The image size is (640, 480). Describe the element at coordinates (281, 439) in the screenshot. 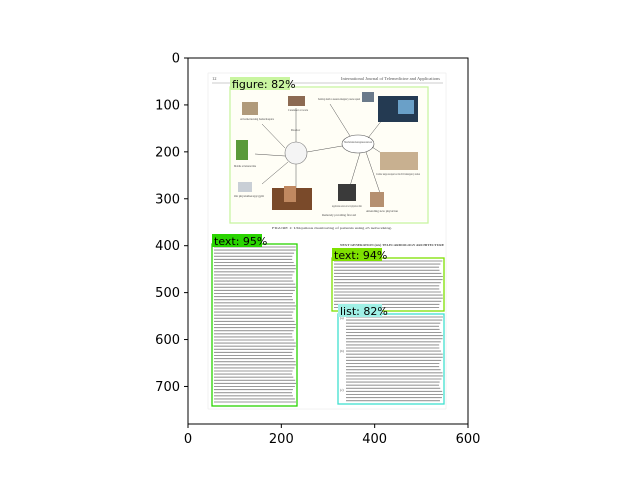

I see `x-tick-label: 200` at that location.